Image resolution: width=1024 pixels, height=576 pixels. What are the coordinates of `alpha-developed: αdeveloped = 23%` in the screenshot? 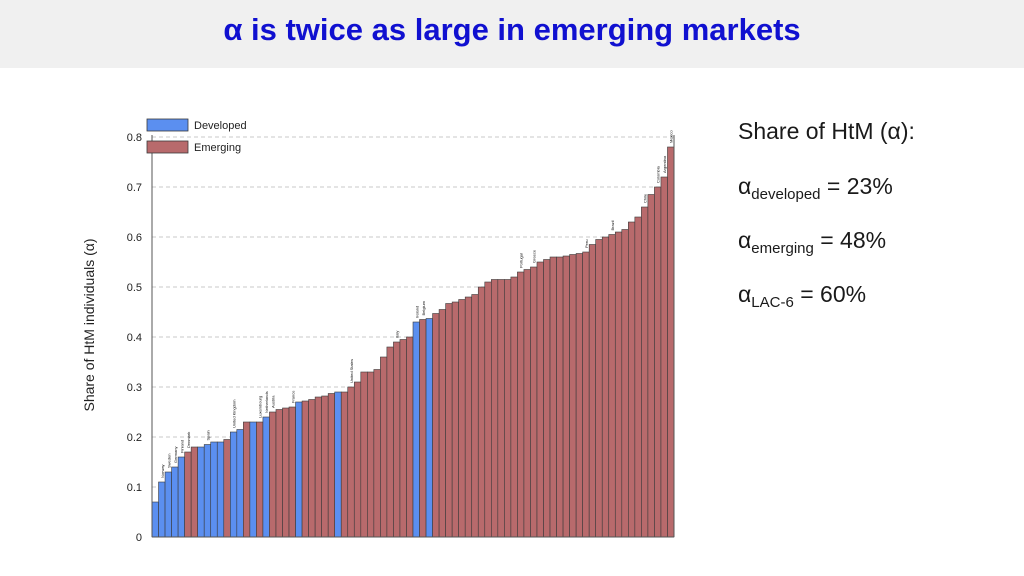 It's located at (815, 188).